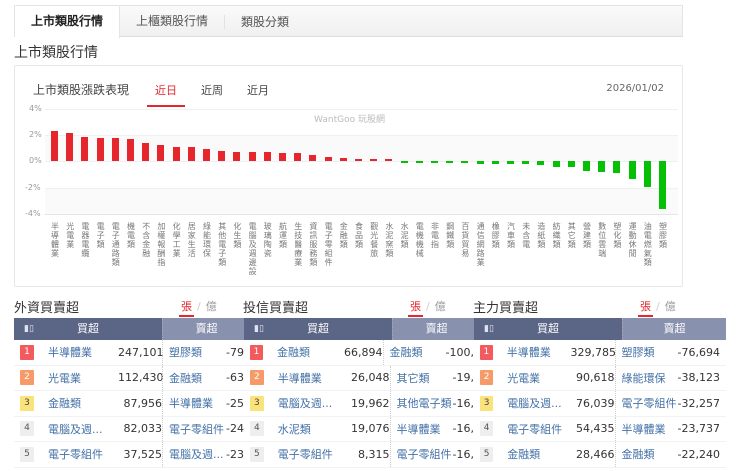 The height and width of the screenshot is (471, 740). I want to click on sell-sector-link: 綠能環保, so click(643, 378).